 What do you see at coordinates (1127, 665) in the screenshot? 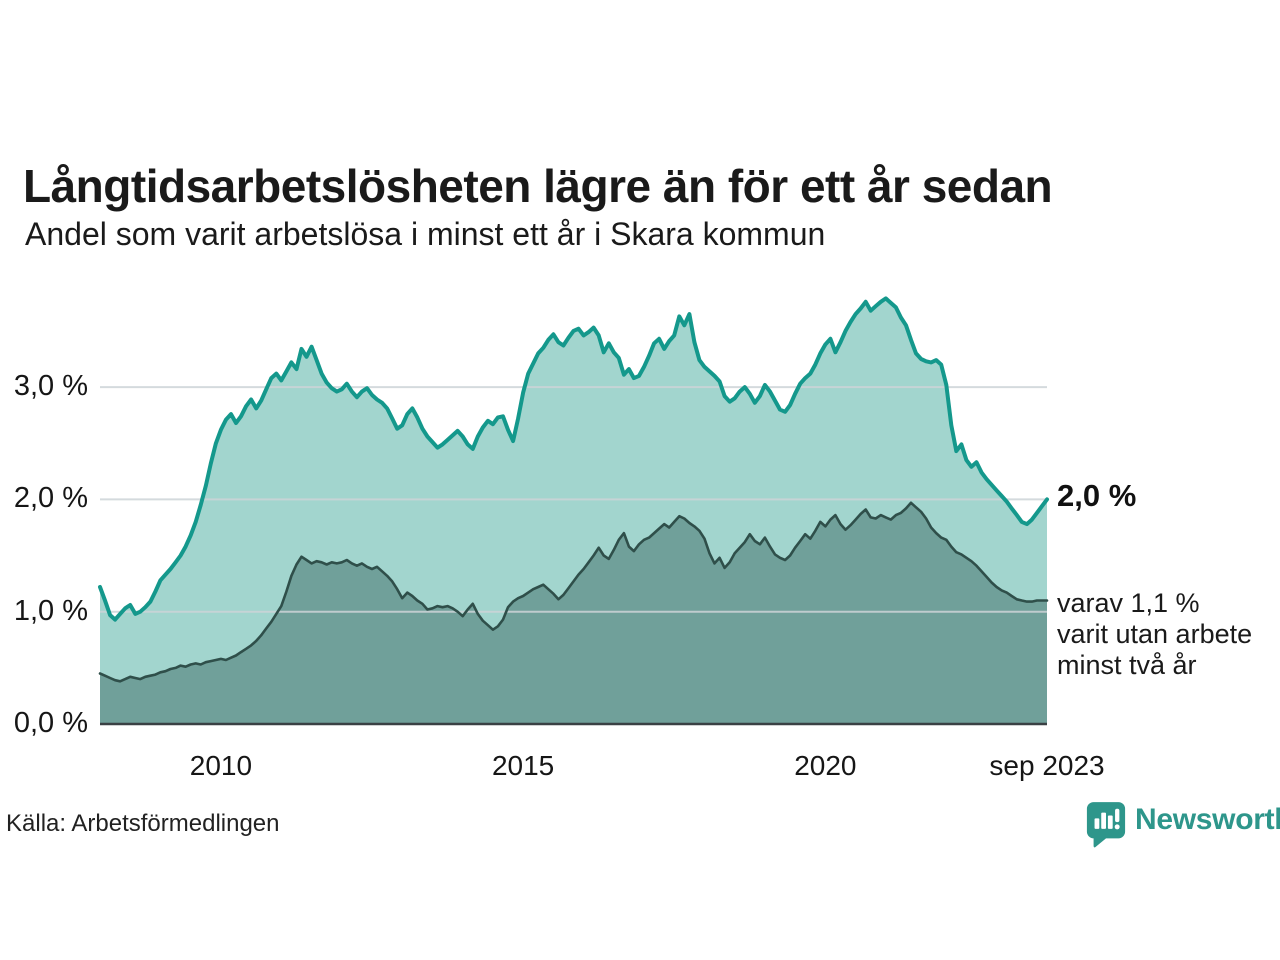
I see `annotation-line-3: minst två år` at bounding box center [1127, 665].